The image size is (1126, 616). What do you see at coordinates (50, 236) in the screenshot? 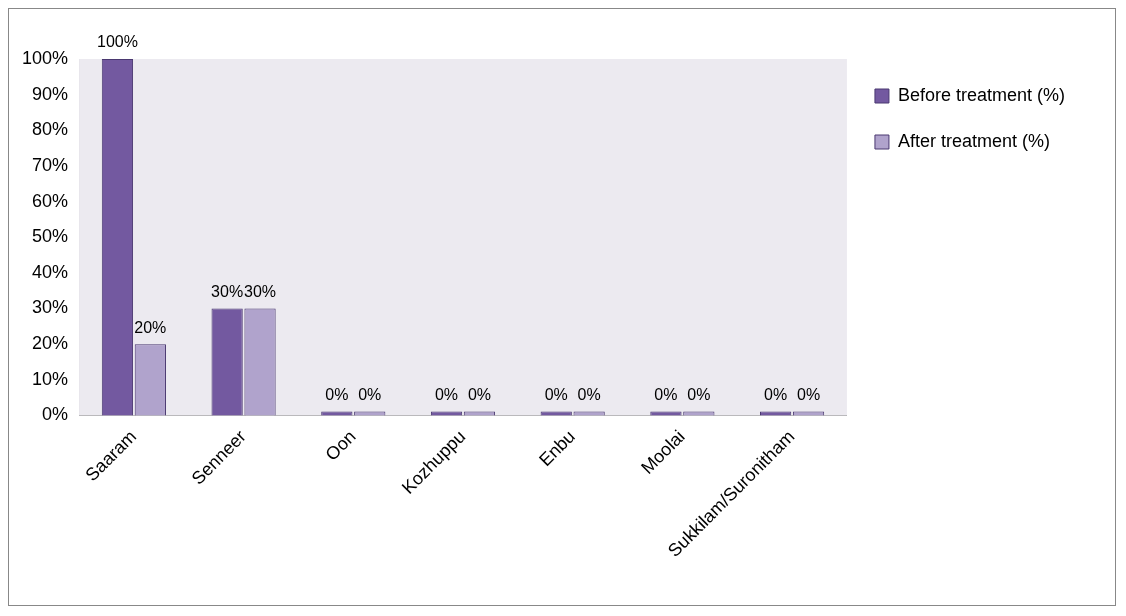
I see `y-tick-label: 50%` at bounding box center [50, 236].